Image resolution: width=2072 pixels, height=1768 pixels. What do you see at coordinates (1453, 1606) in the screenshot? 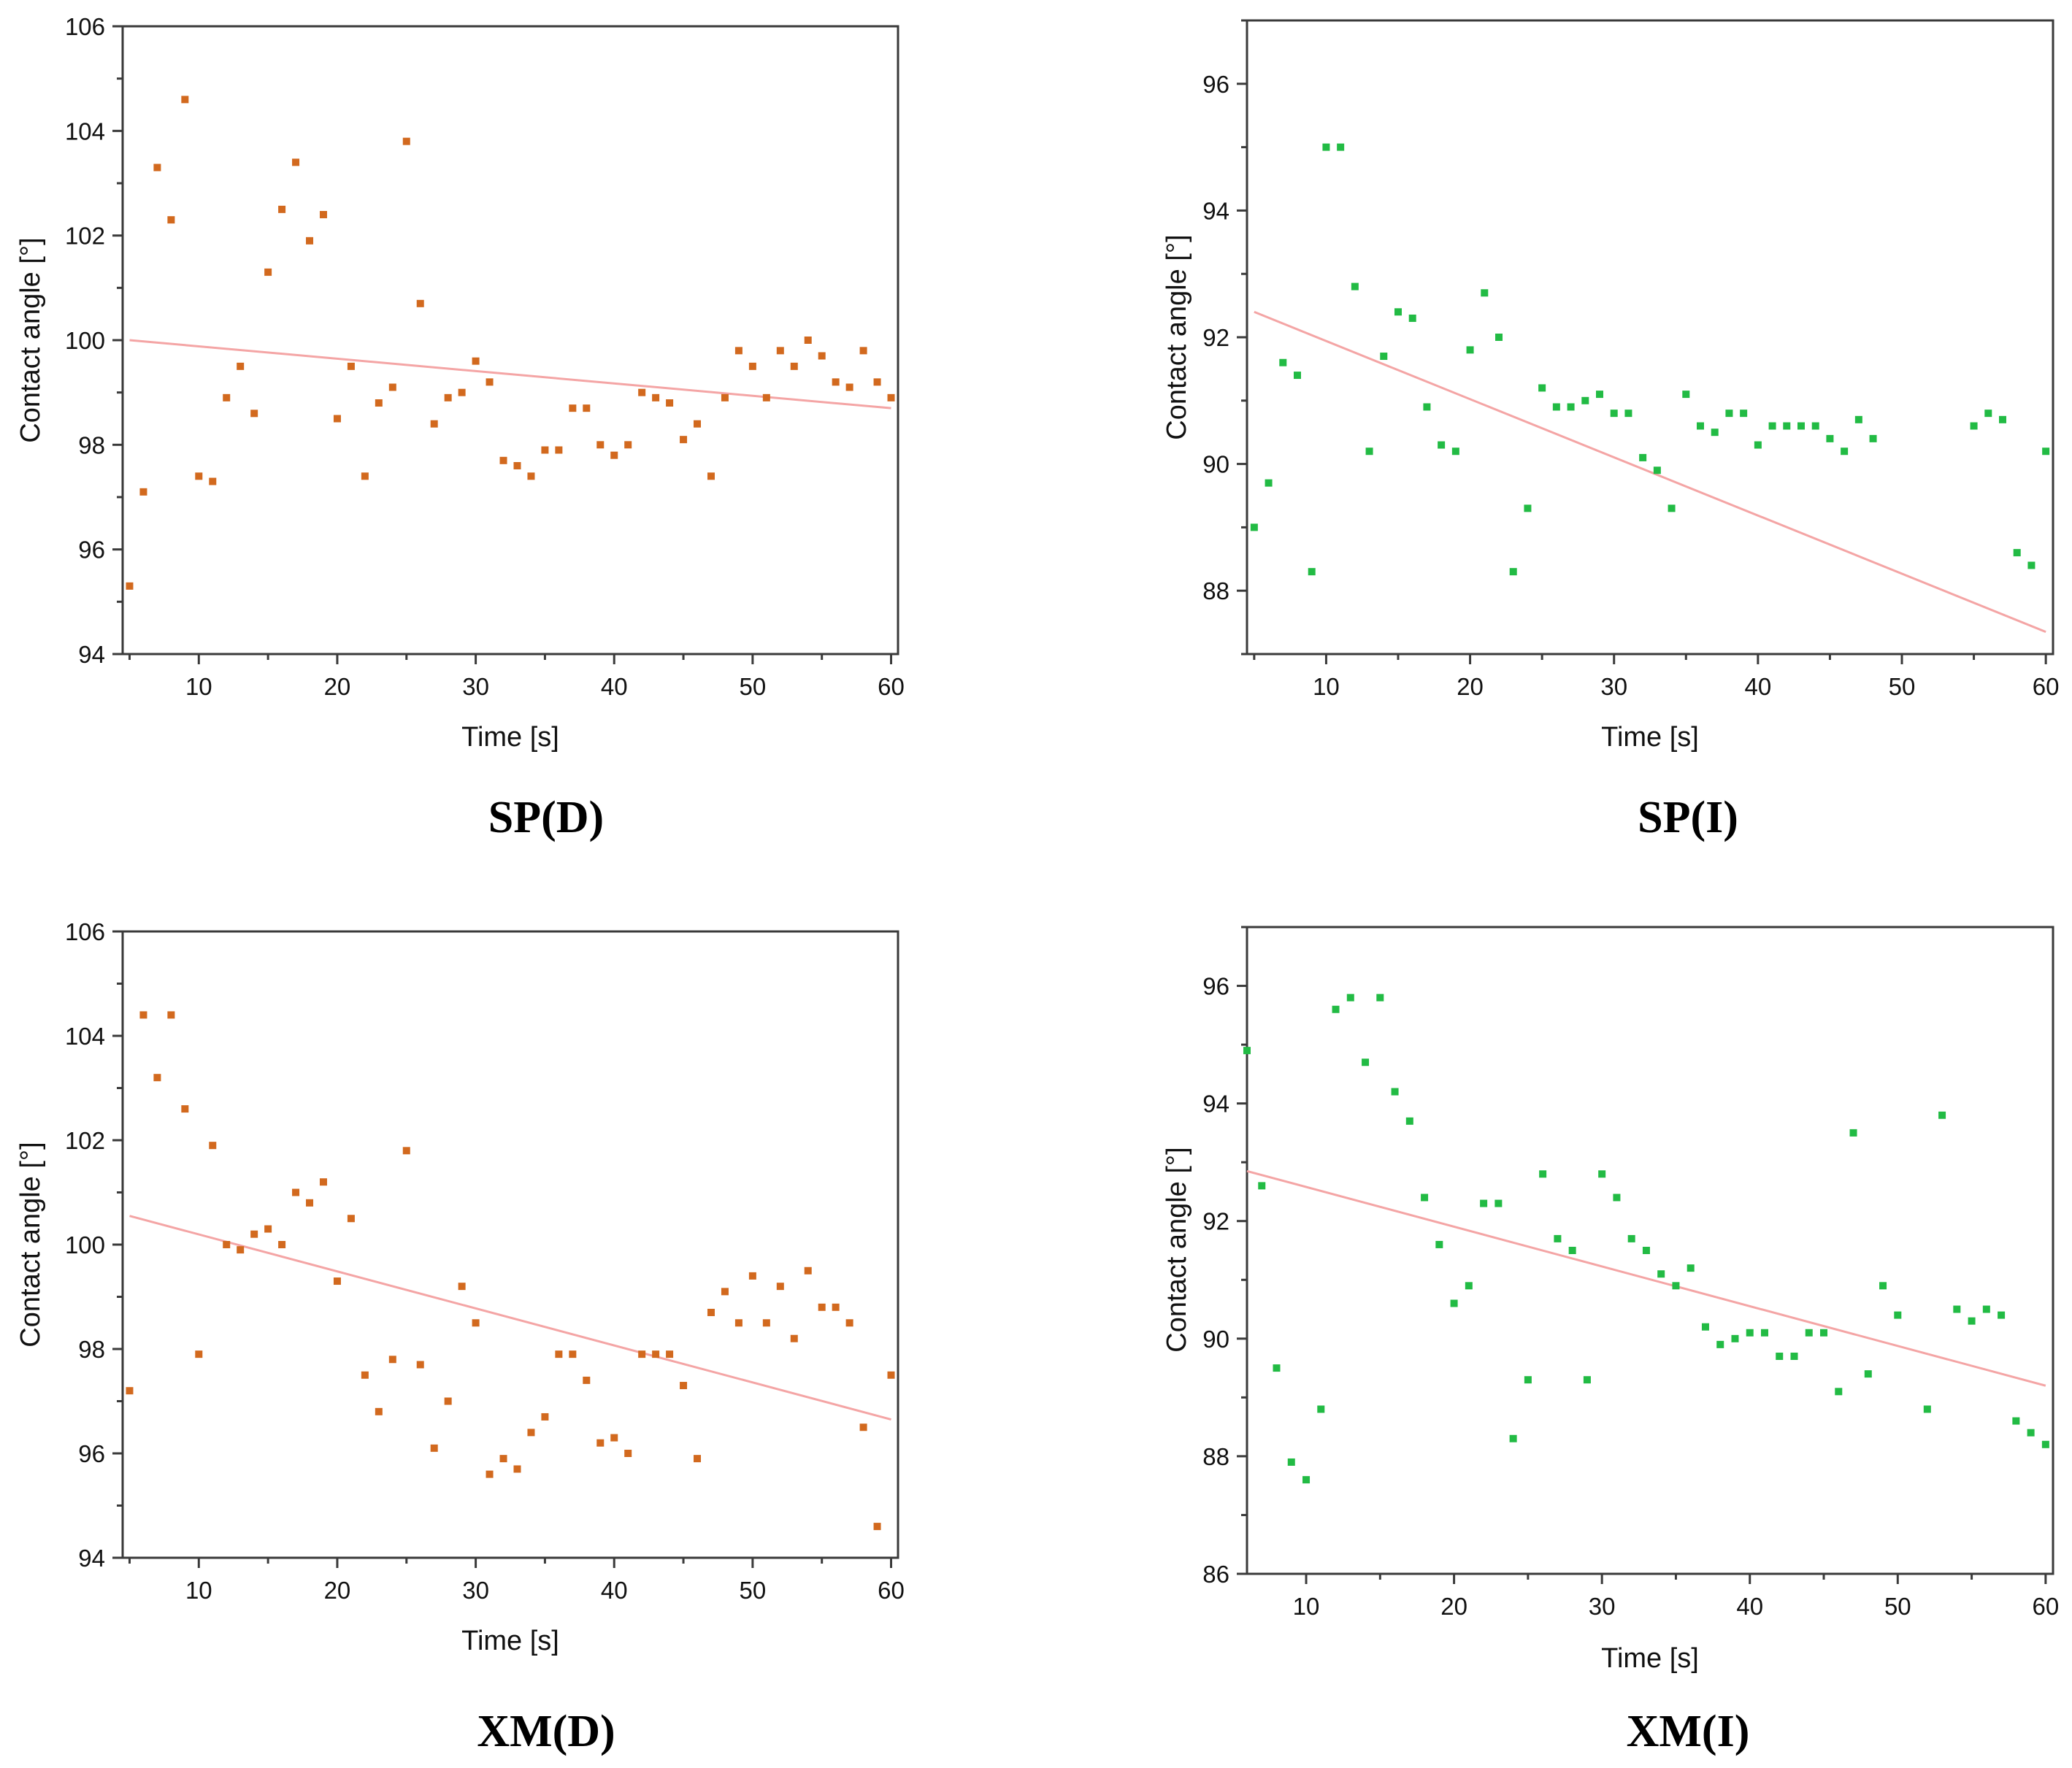
I see `x-tick-label: 20` at bounding box center [1453, 1606].